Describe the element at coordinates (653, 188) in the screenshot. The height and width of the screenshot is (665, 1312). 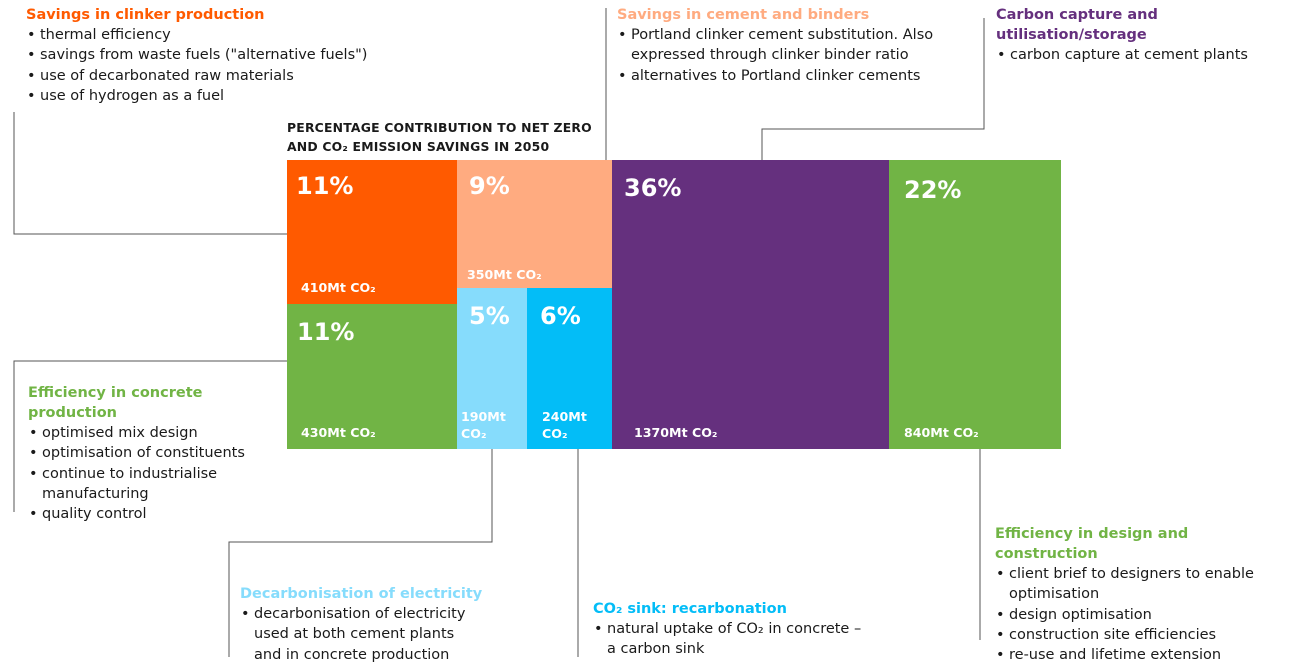
I see `percent-label: 36%` at that location.